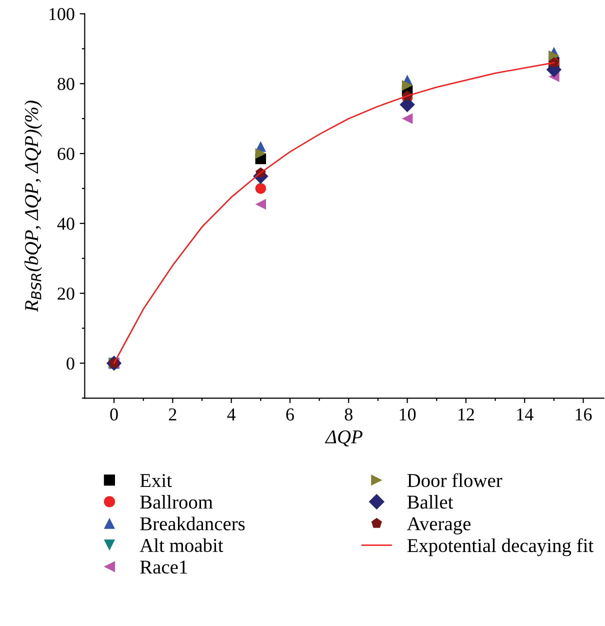 The width and height of the screenshot is (605, 626). Describe the element at coordinates (584, 414) in the screenshot. I see `x-tick-label: 16` at that location.